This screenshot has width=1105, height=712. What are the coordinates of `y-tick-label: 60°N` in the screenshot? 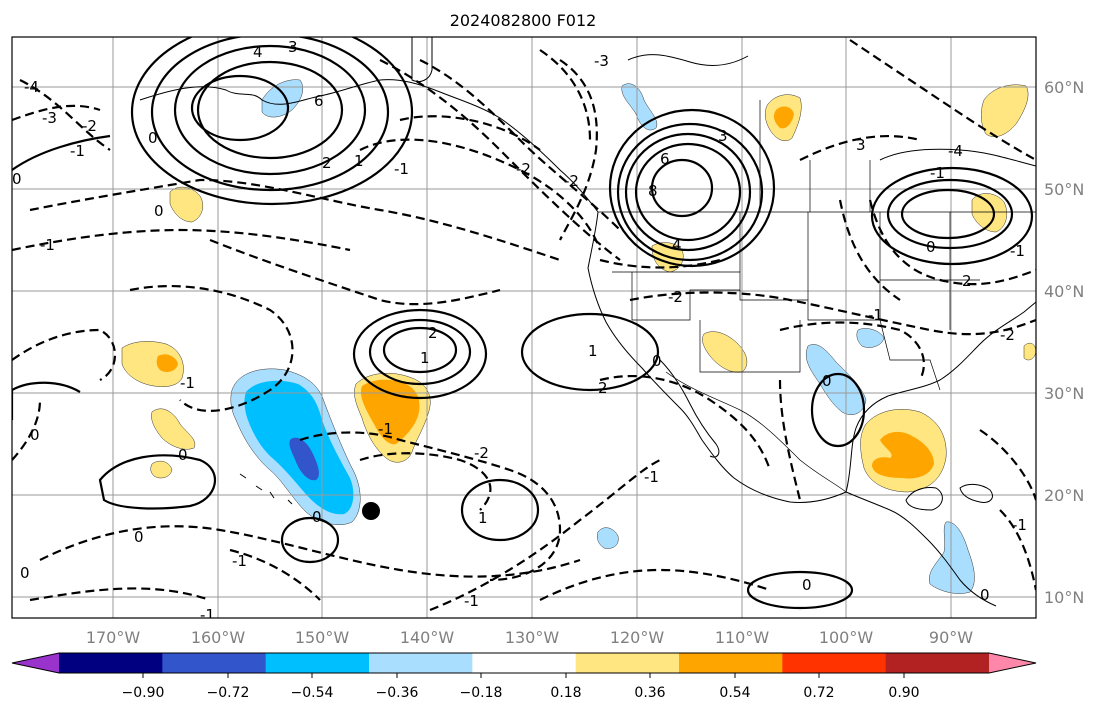 It's located at (1064, 87).